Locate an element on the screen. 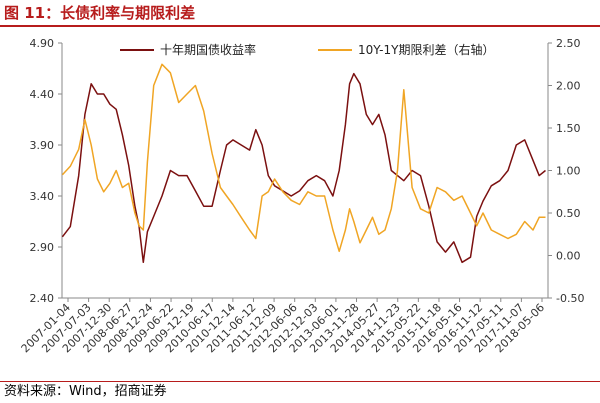 This screenshot has height=403, width=600. right-y-tick-label: 0.50 is located at coordinates (568, 213).